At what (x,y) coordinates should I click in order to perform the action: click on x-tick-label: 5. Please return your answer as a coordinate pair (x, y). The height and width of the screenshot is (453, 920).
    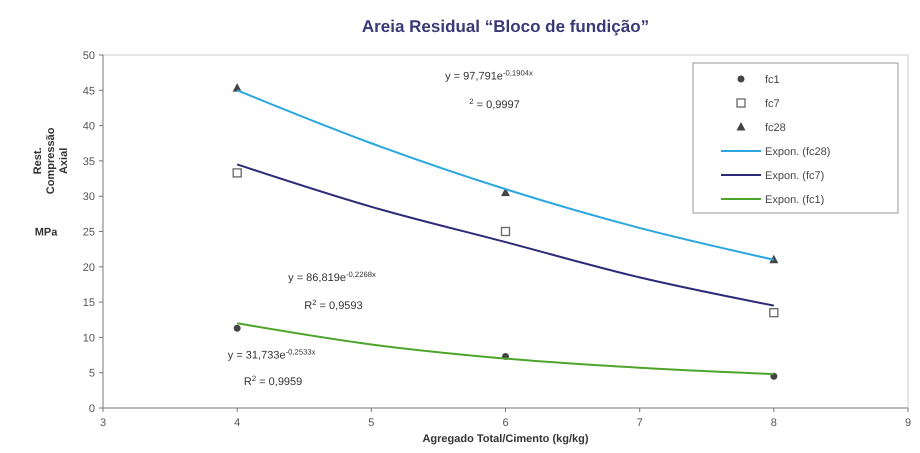
    Looking at the image, I should click on (371, 423).